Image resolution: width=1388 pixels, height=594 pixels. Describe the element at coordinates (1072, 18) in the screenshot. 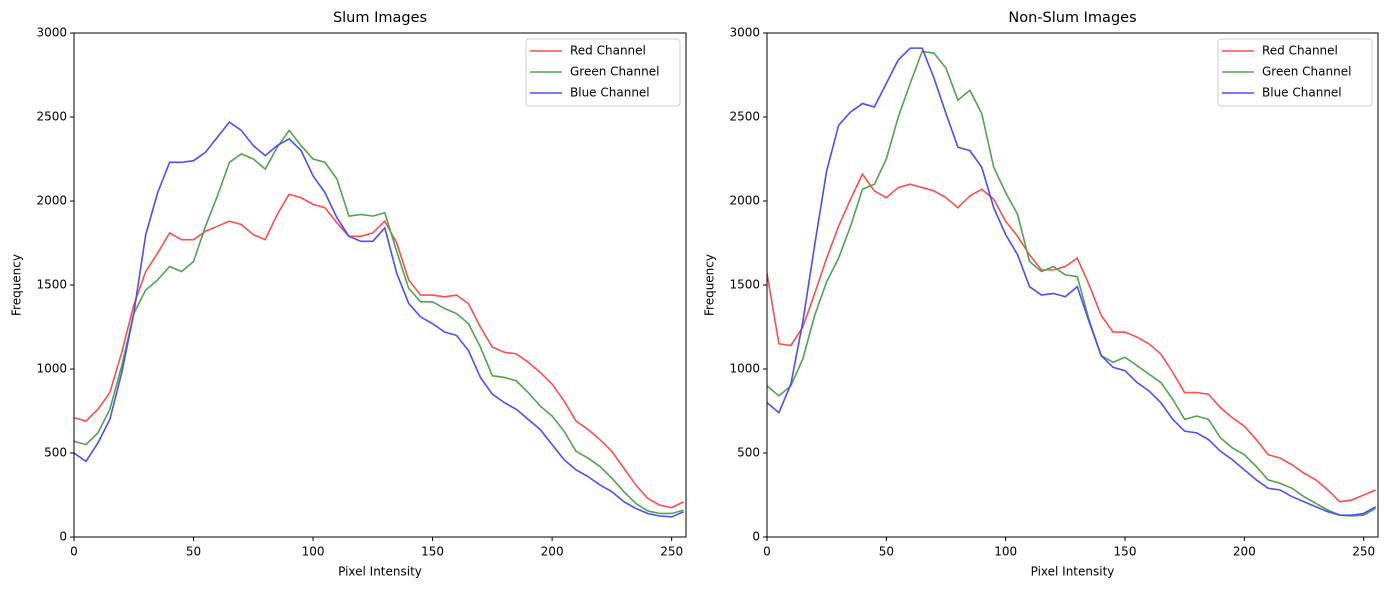

I see `subplot-title: Non-Slum Images` at that location.